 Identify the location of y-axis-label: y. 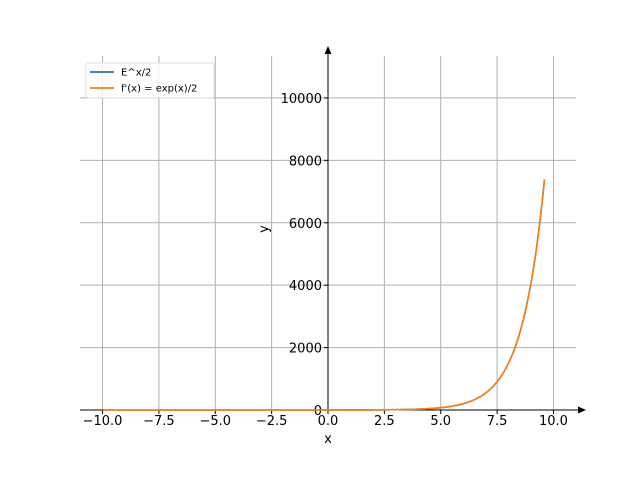
(264, 229).